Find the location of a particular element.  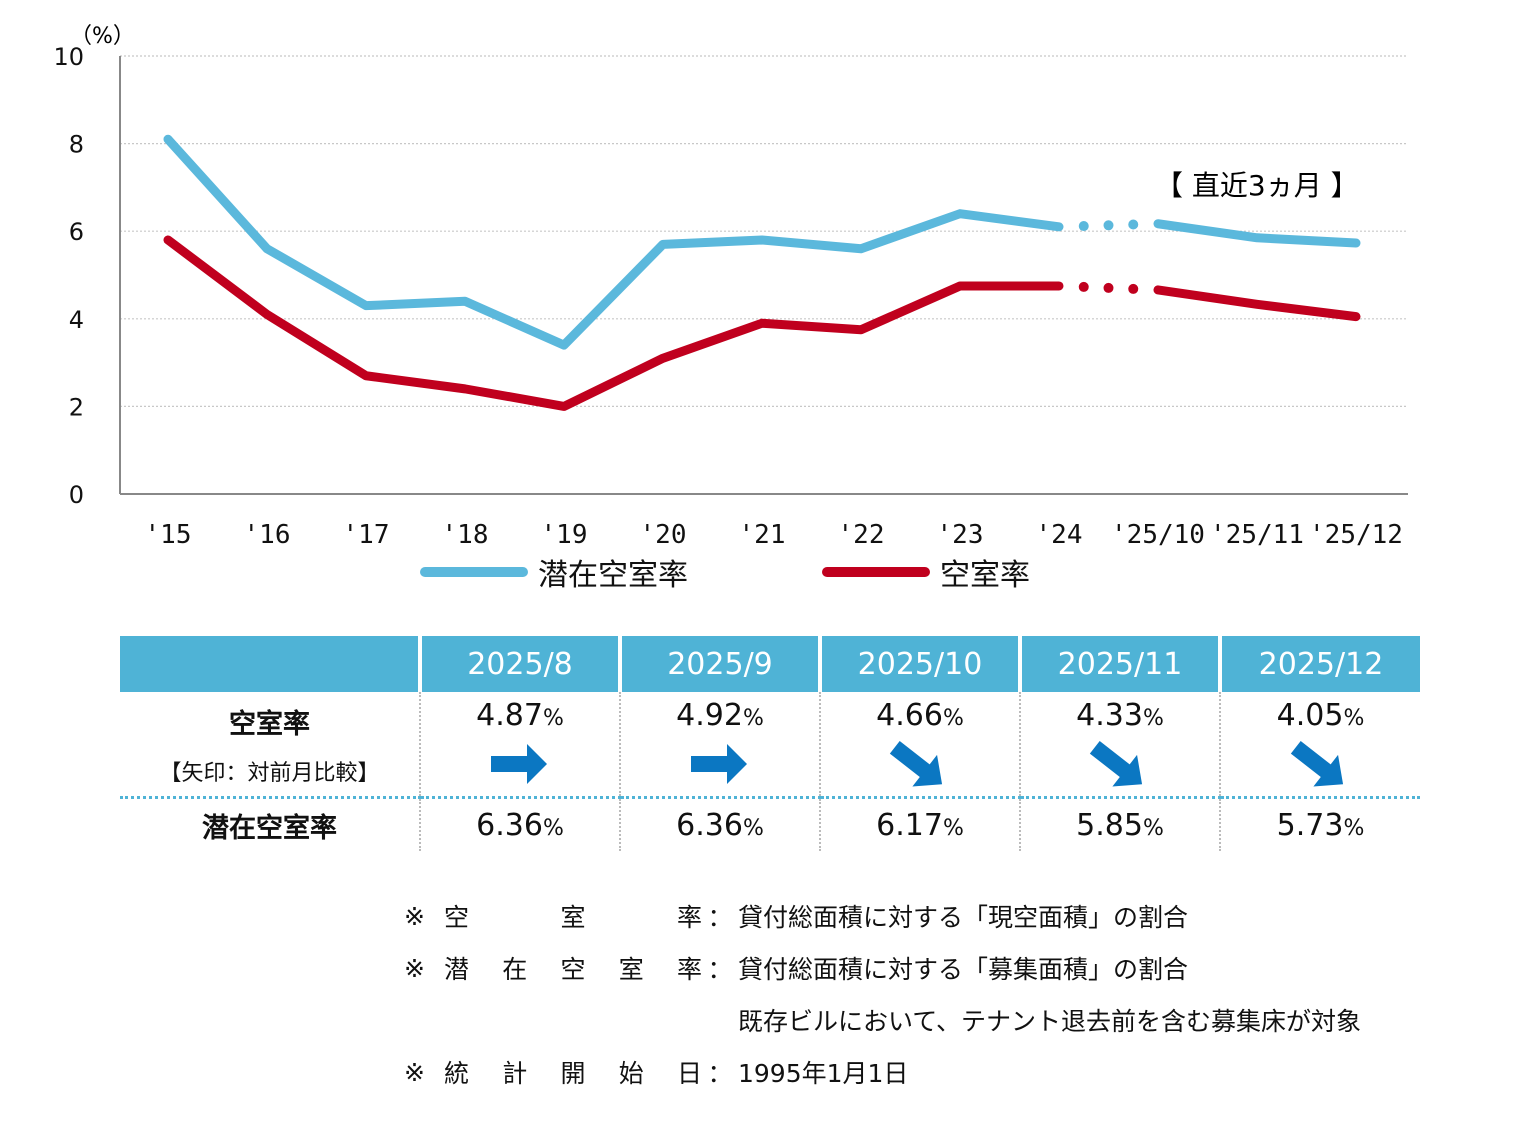

vacancy-cell: 4.87% is located at coordinates (519, 745).